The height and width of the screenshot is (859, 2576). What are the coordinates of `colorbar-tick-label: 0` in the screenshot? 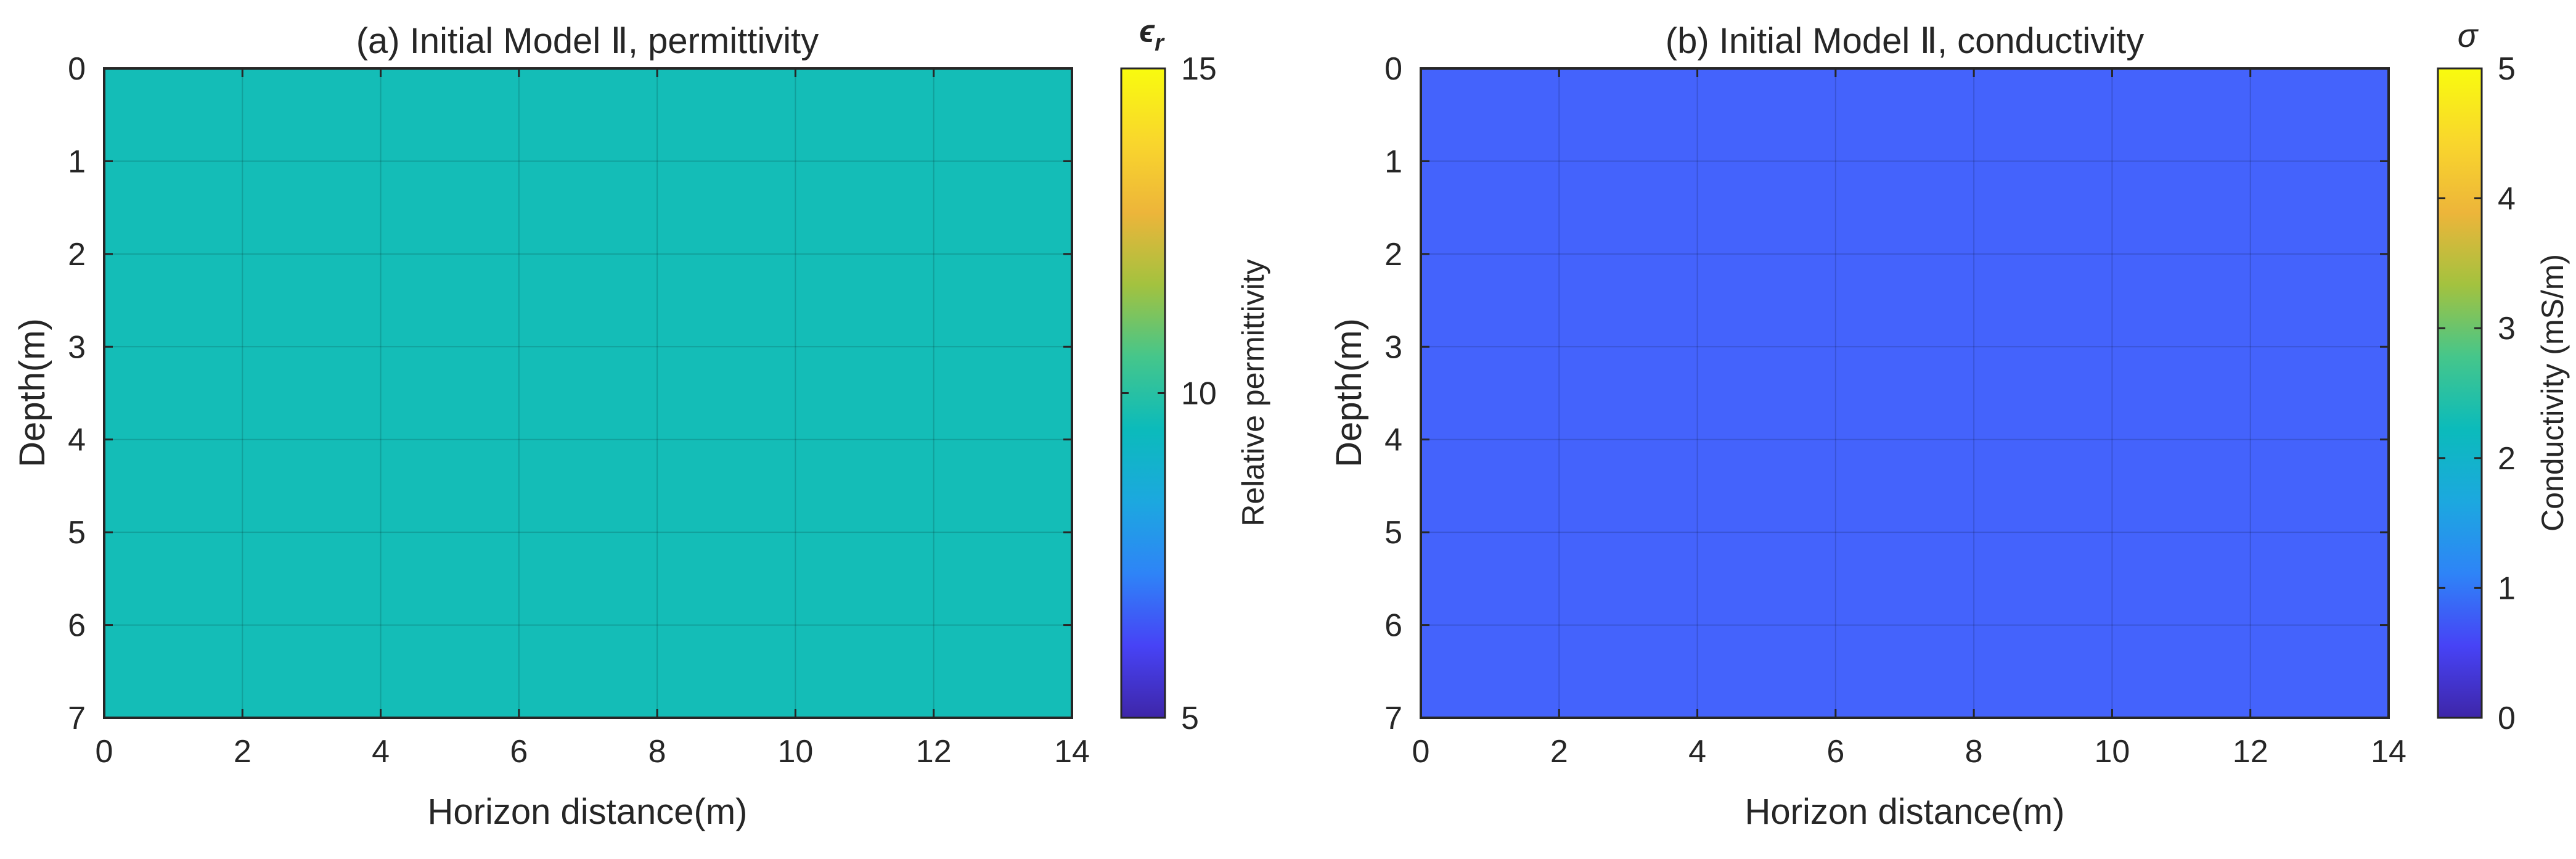 It's located at (2507, 719).